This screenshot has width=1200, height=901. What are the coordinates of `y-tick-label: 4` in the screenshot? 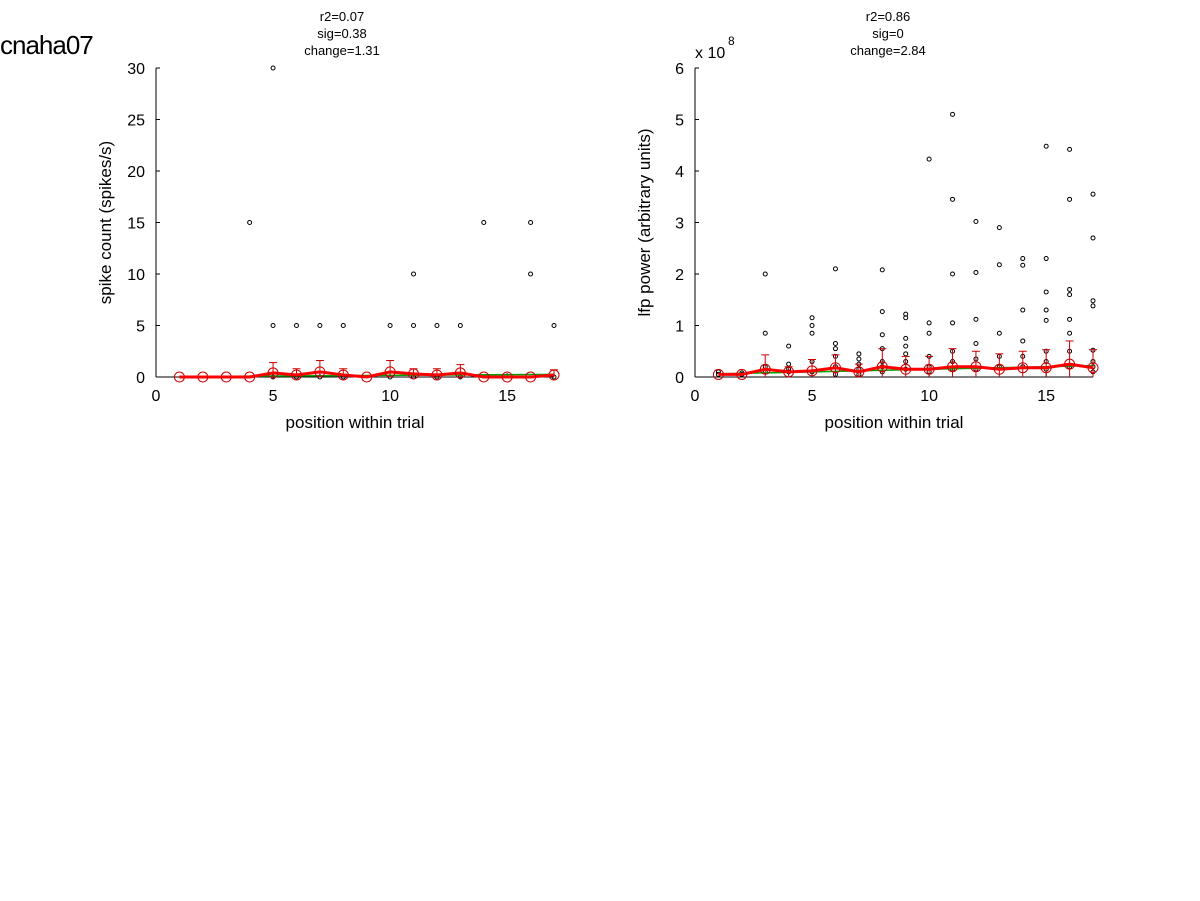 It's located at (679, 172).